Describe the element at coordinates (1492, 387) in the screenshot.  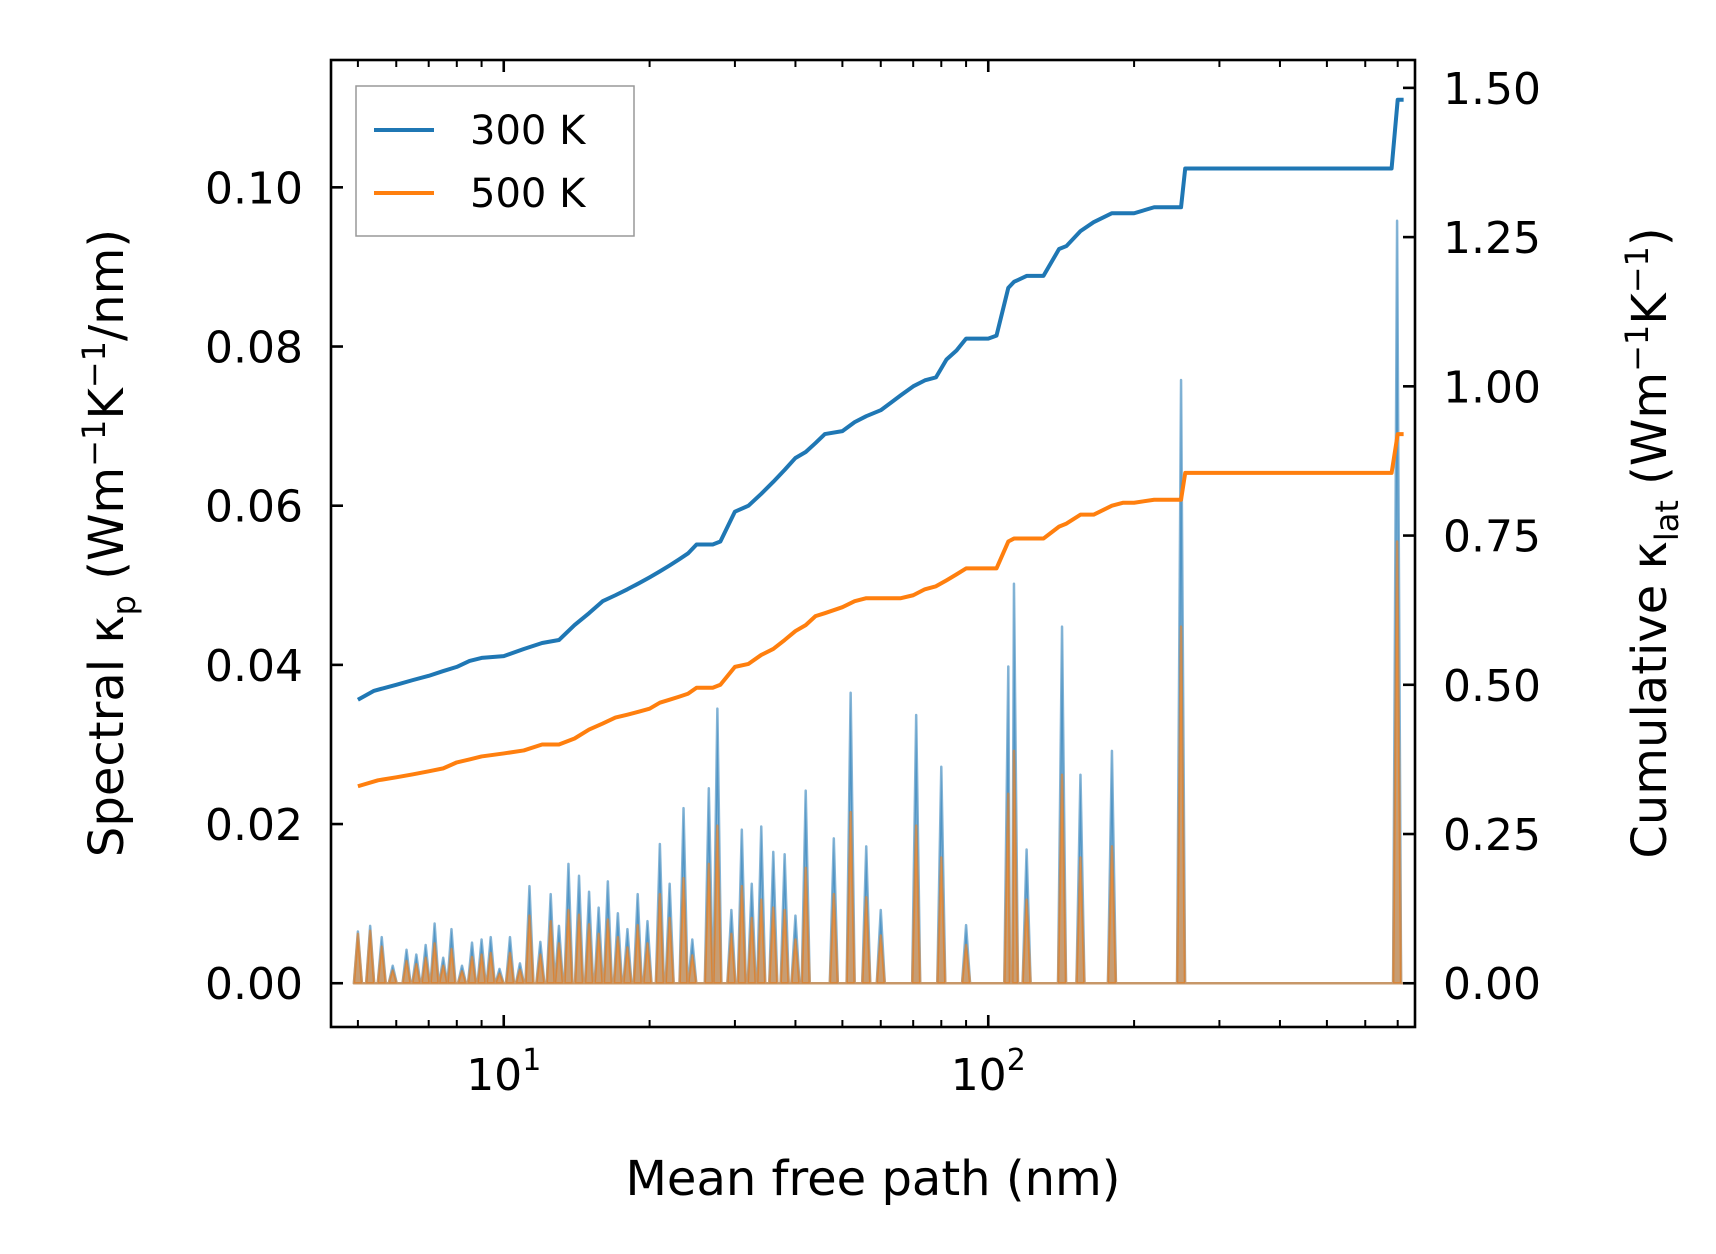
I see `right-tick-label: 1.00` at that location.